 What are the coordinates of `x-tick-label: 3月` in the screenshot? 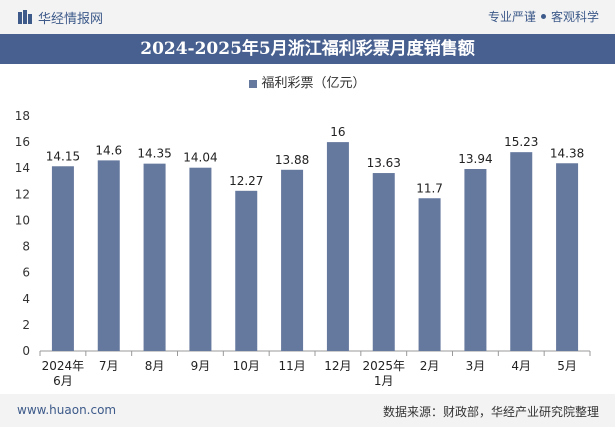 It's located at (476, 366).